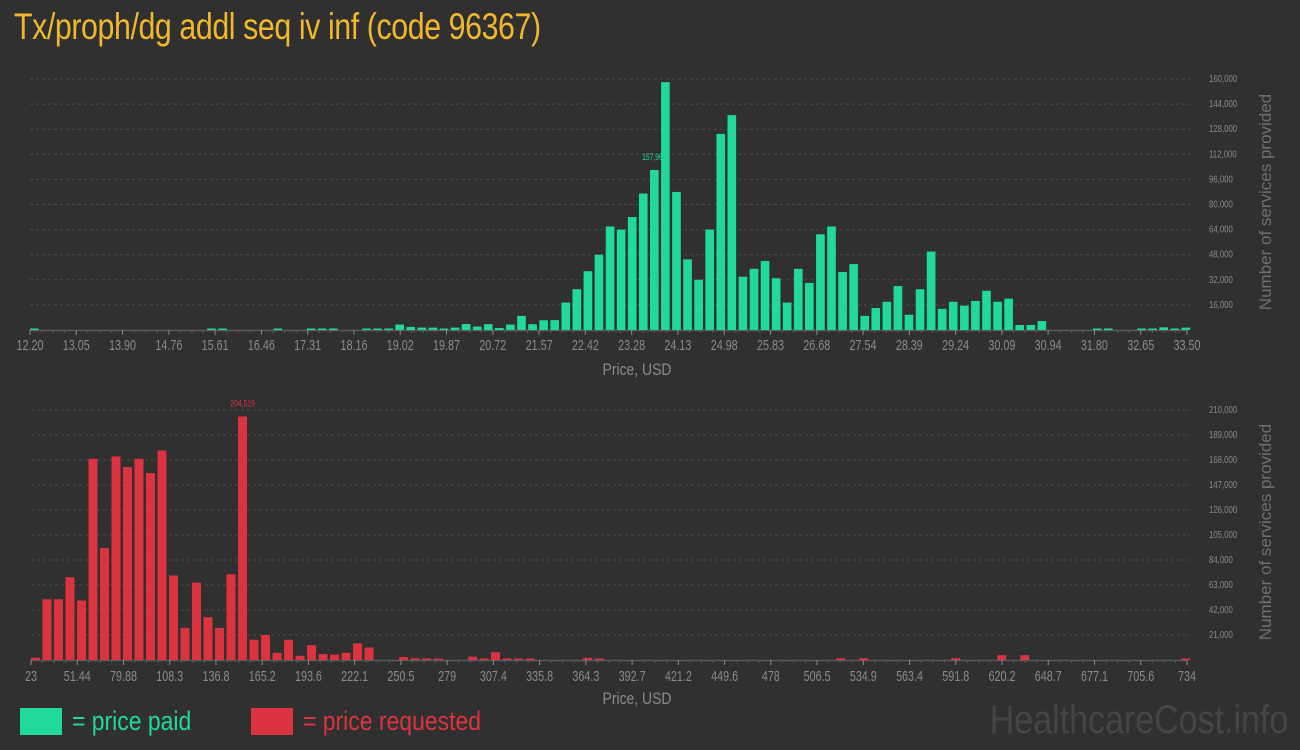  Describe the element at coordinates (724, 675) in the screenshot. I see `x-tick-label: 449.6` at that location.